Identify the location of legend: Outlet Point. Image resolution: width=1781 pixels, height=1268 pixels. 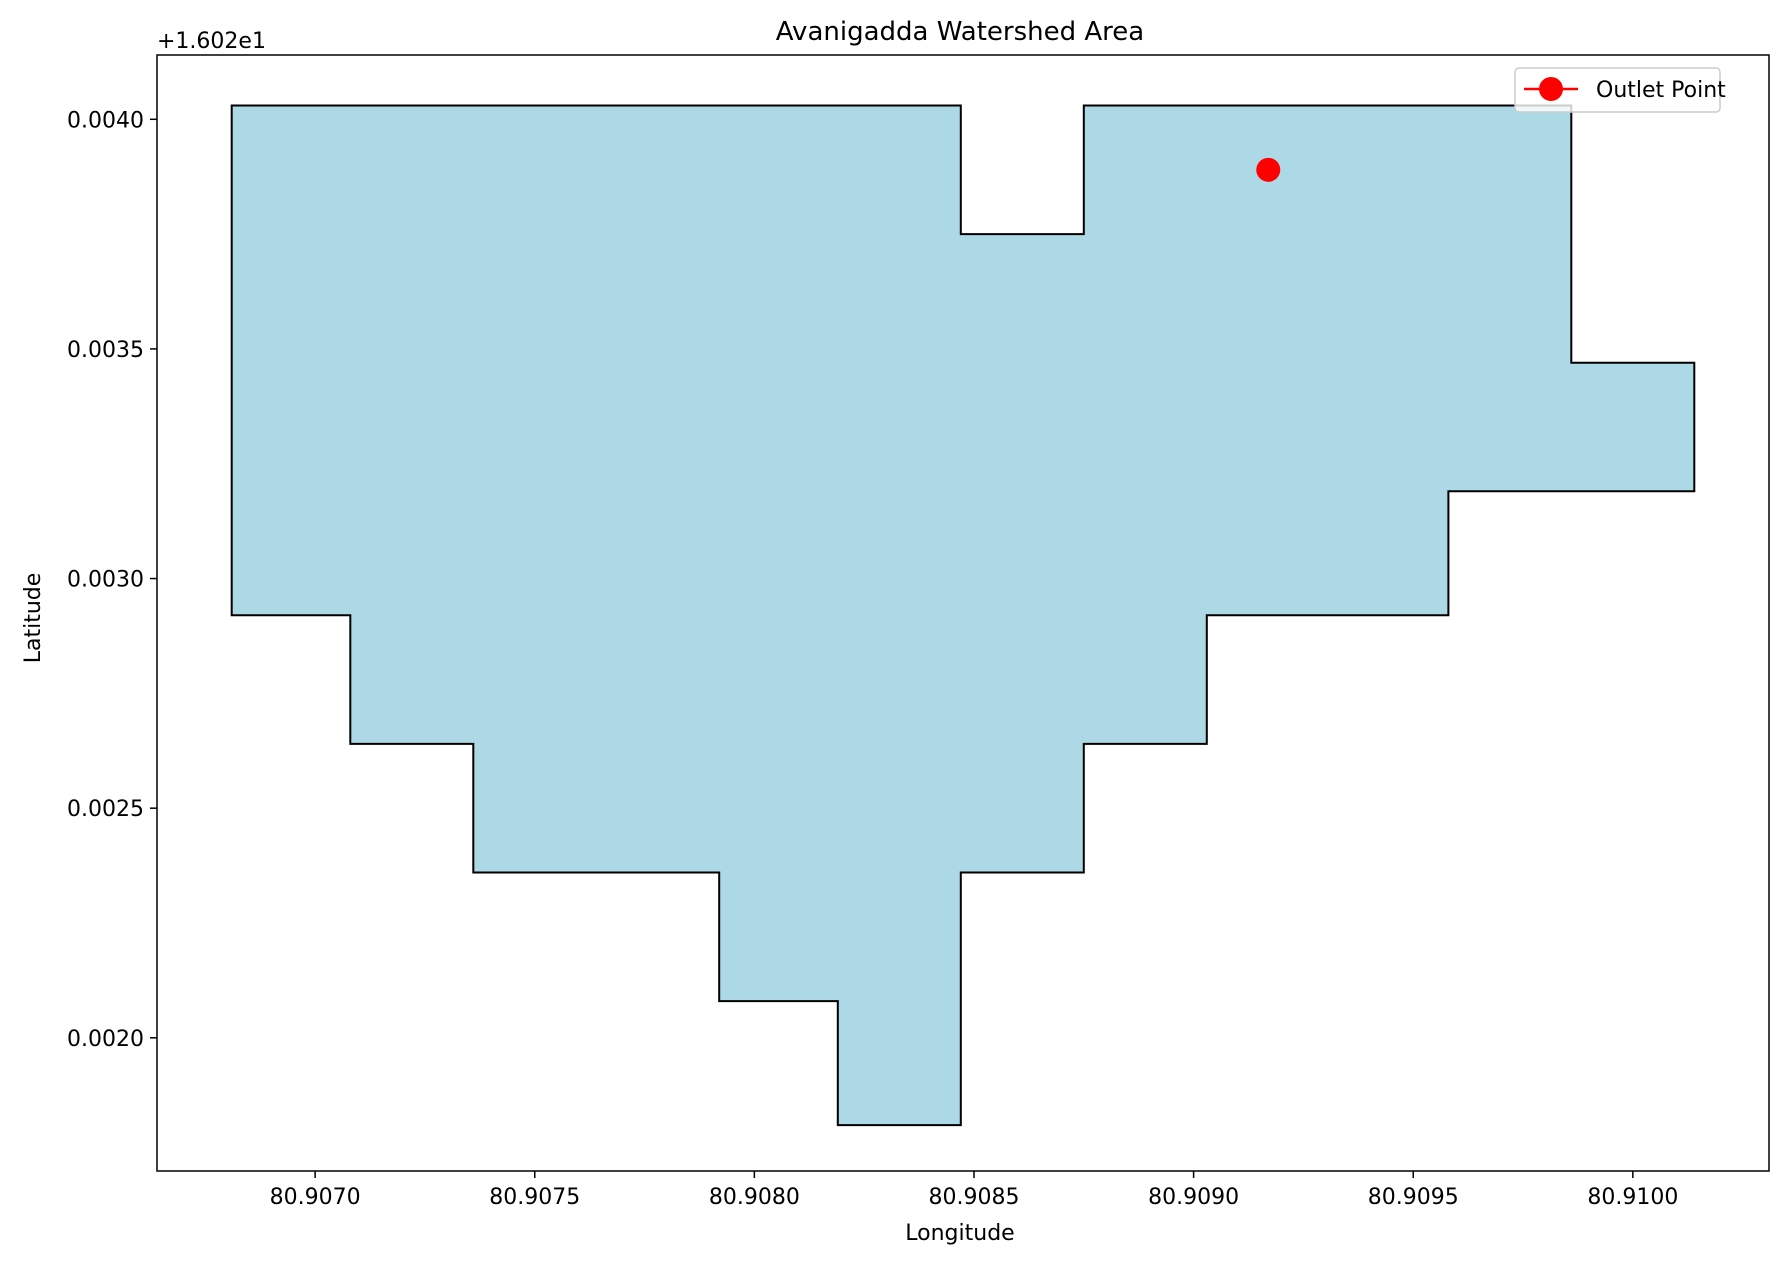
(1620, 90).